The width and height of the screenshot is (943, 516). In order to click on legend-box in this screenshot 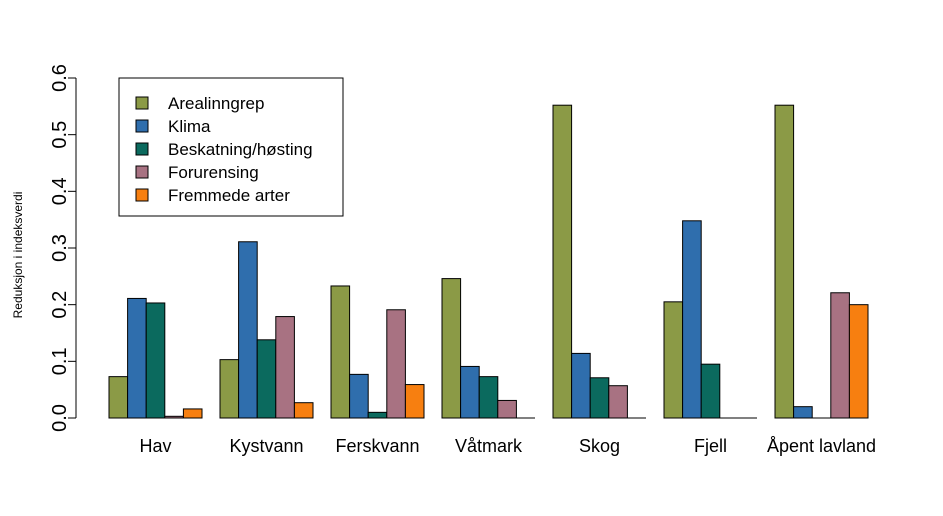, I will do `click(231, 147)`.